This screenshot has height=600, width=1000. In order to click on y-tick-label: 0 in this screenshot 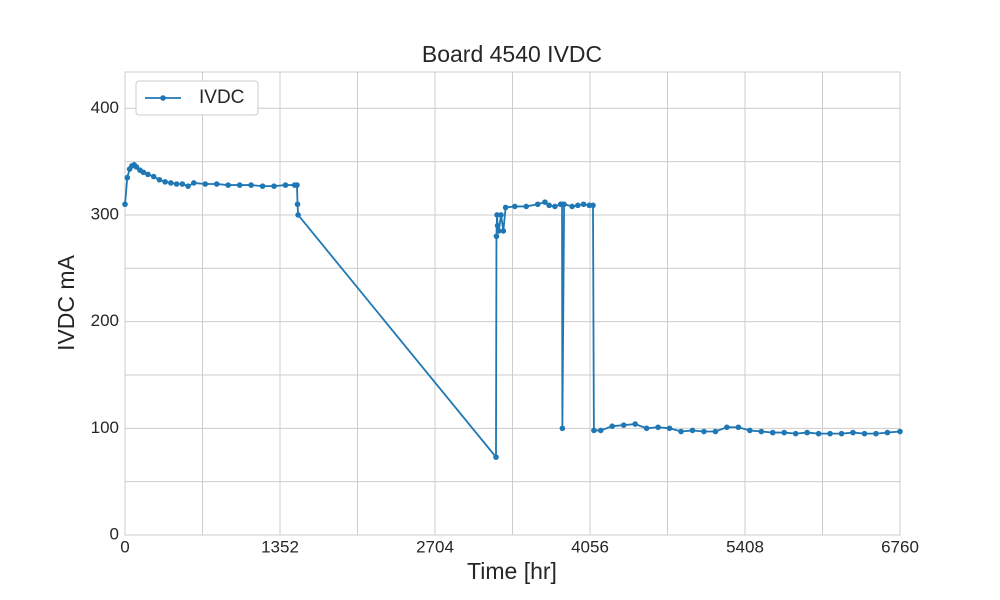, I will do `click(114, 533)`.